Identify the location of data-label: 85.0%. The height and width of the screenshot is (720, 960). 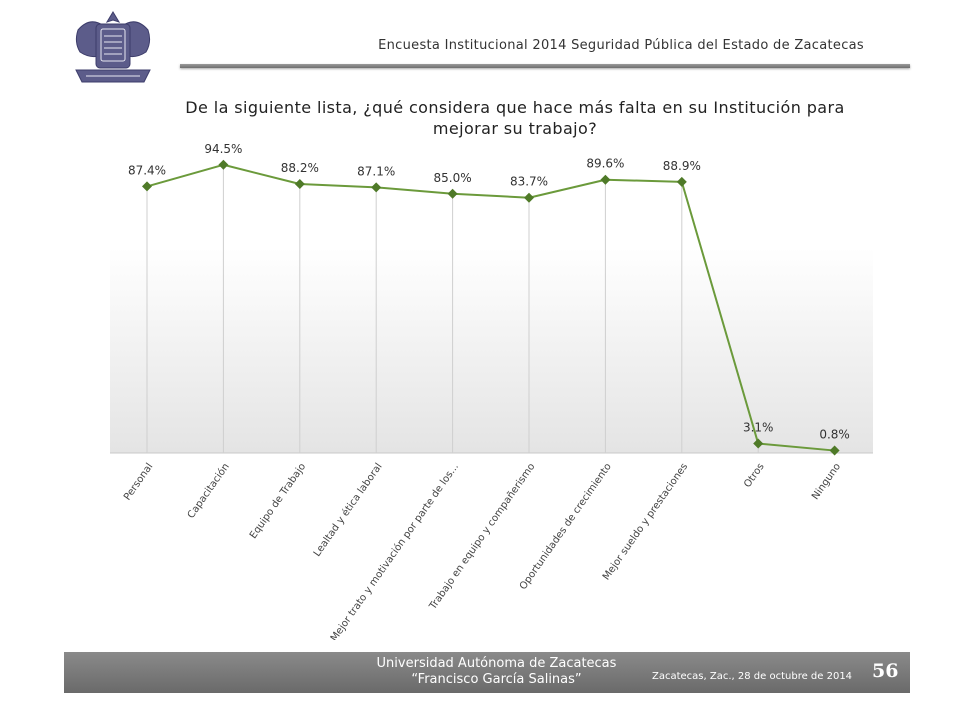
(453, 178).